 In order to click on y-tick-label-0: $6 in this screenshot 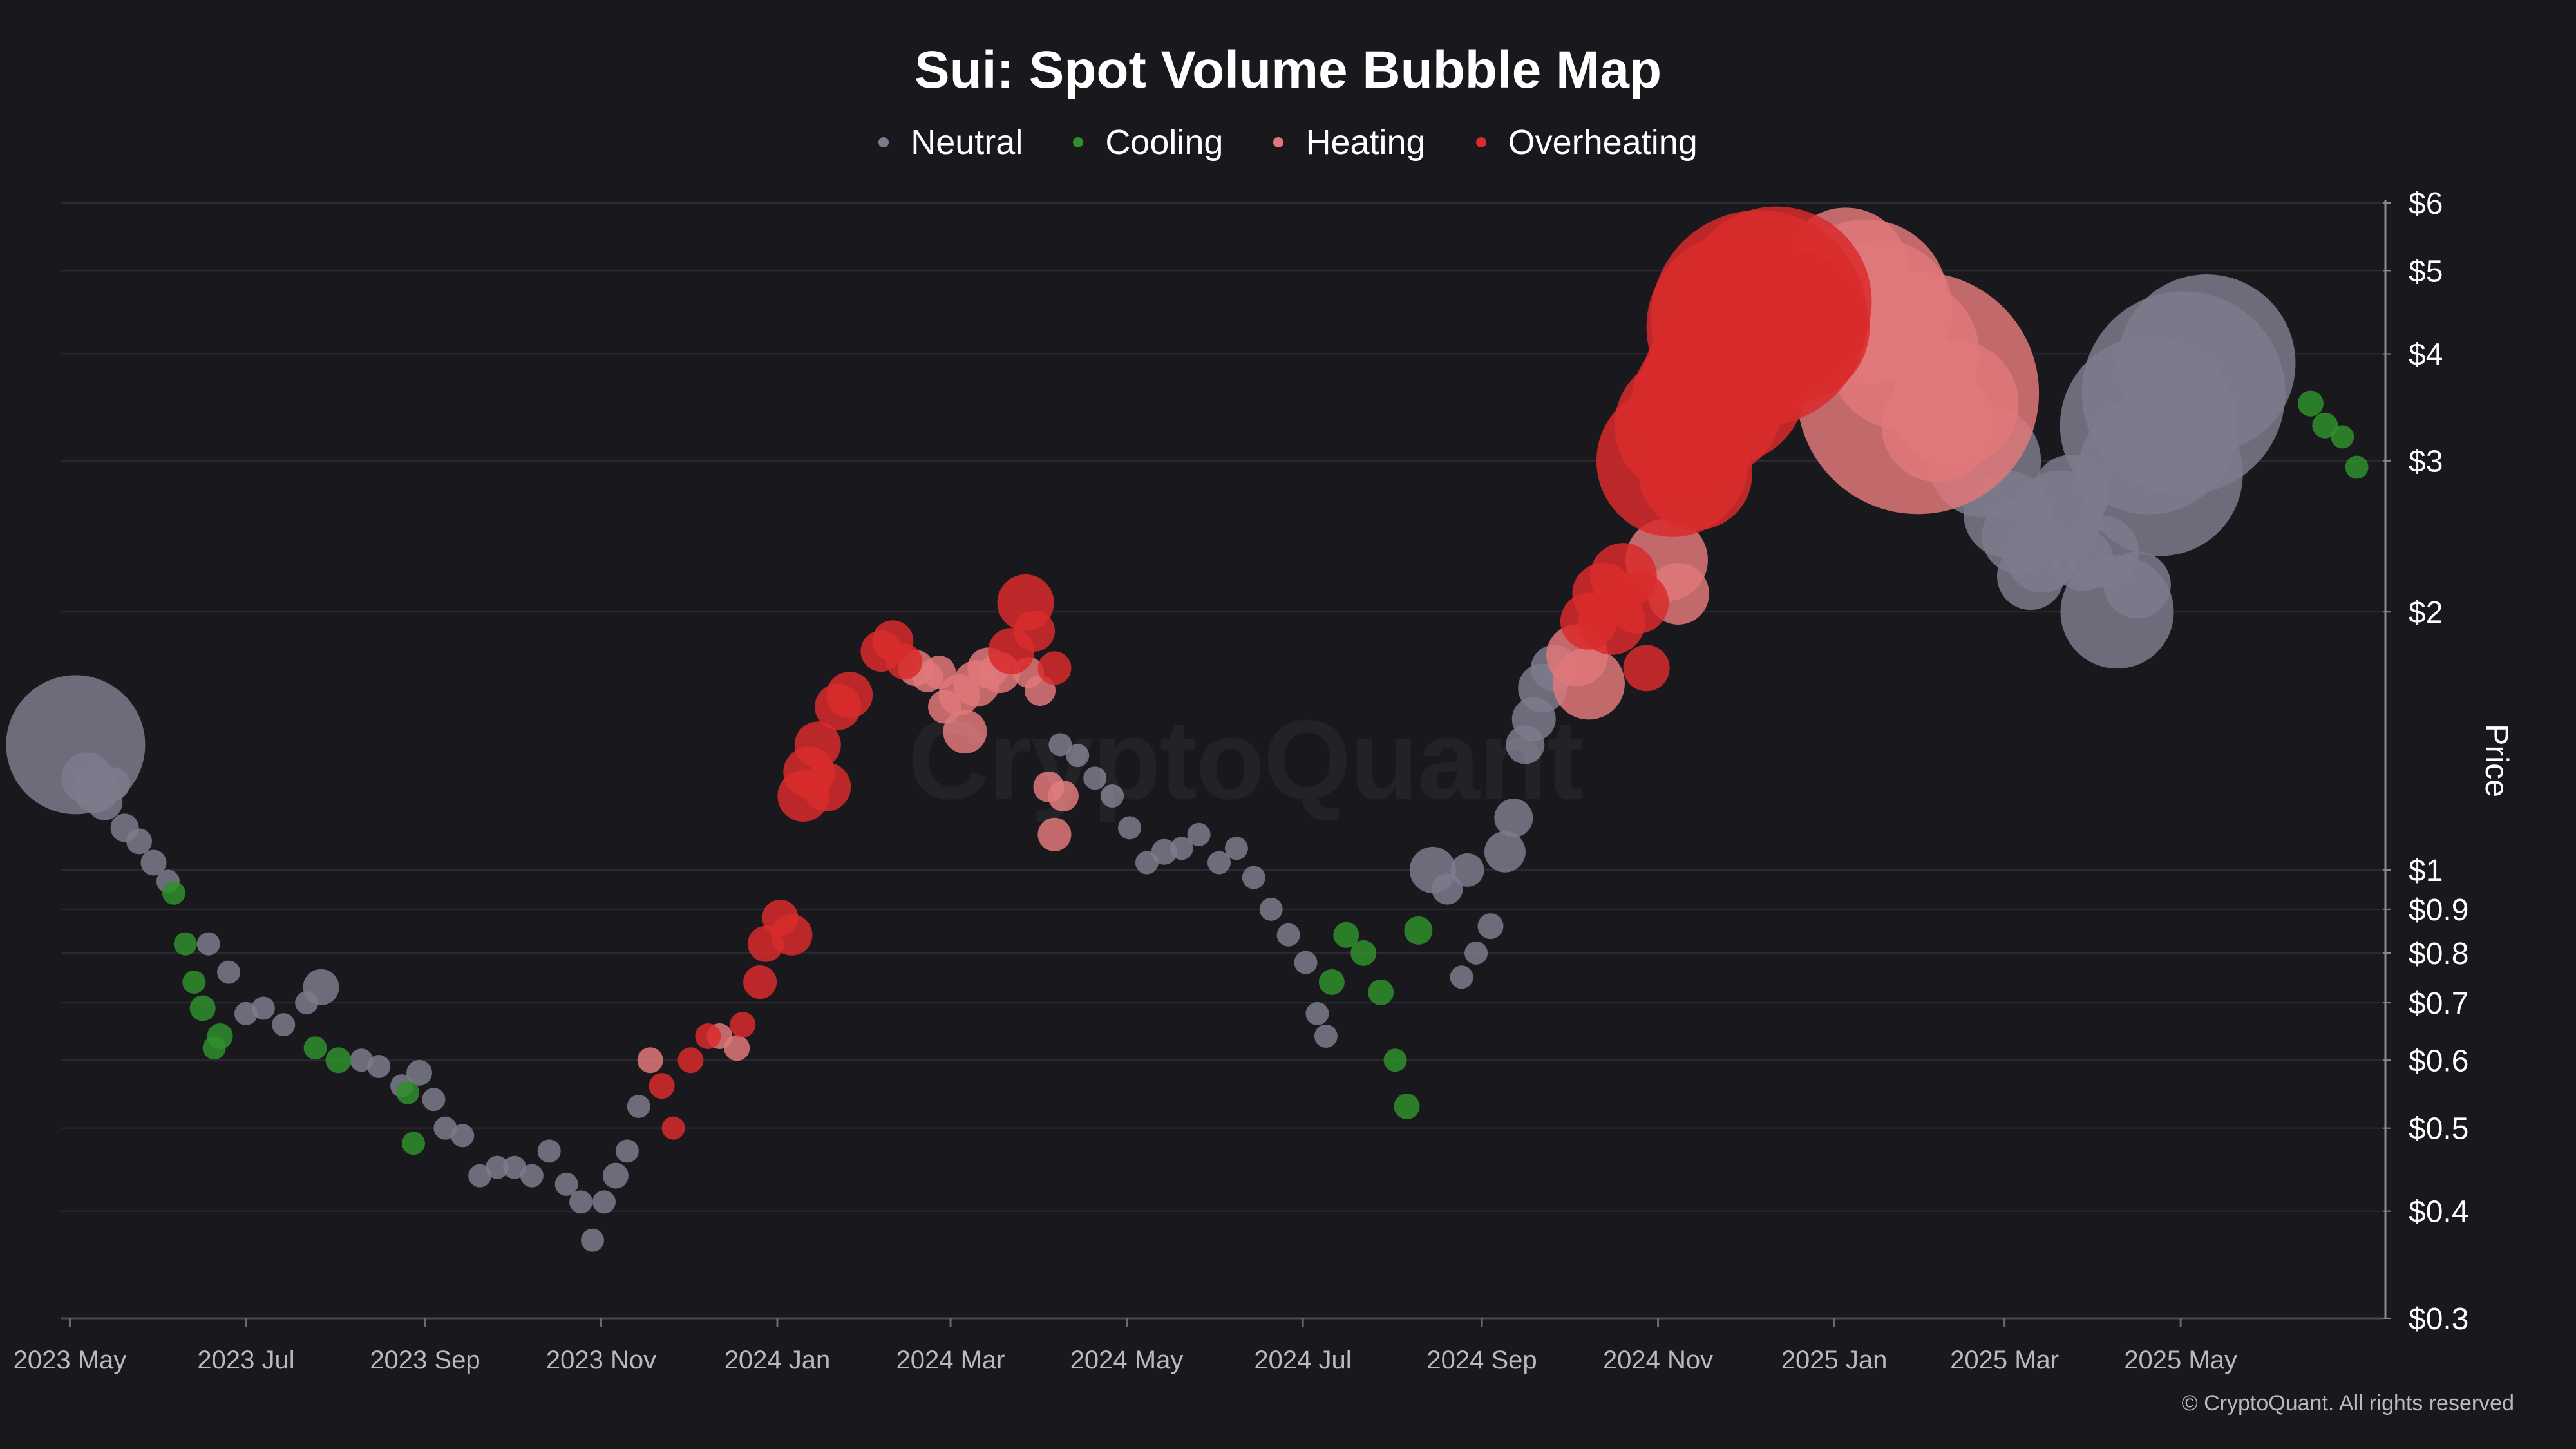, I will do `click(2426, 204)`.